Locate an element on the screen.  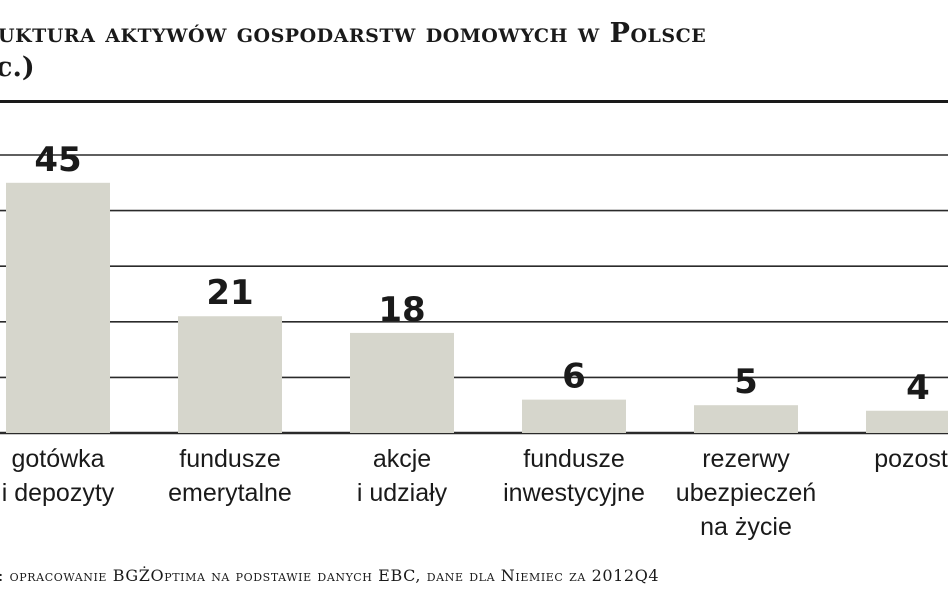
category-label: emerytalne is located at coordinates (230, 493).